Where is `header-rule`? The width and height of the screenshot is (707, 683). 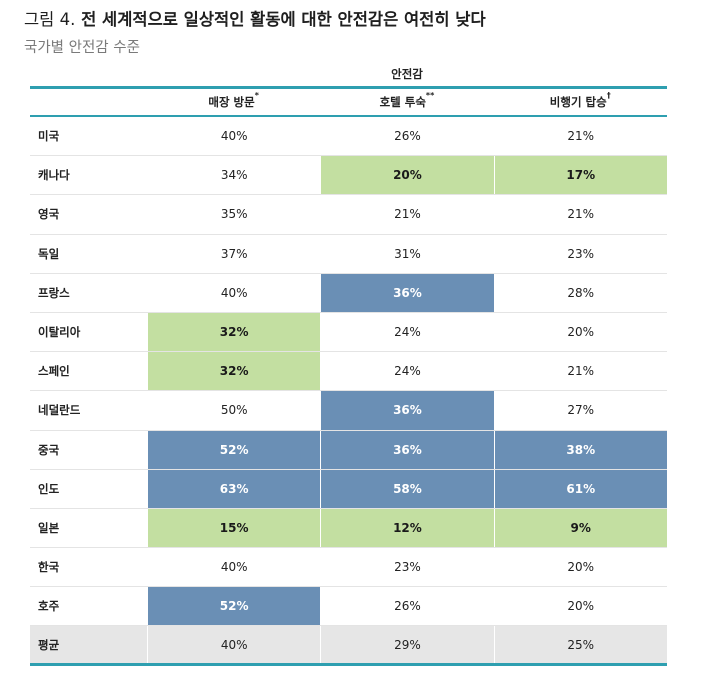 header-rule is located at coordinates (348, 116).